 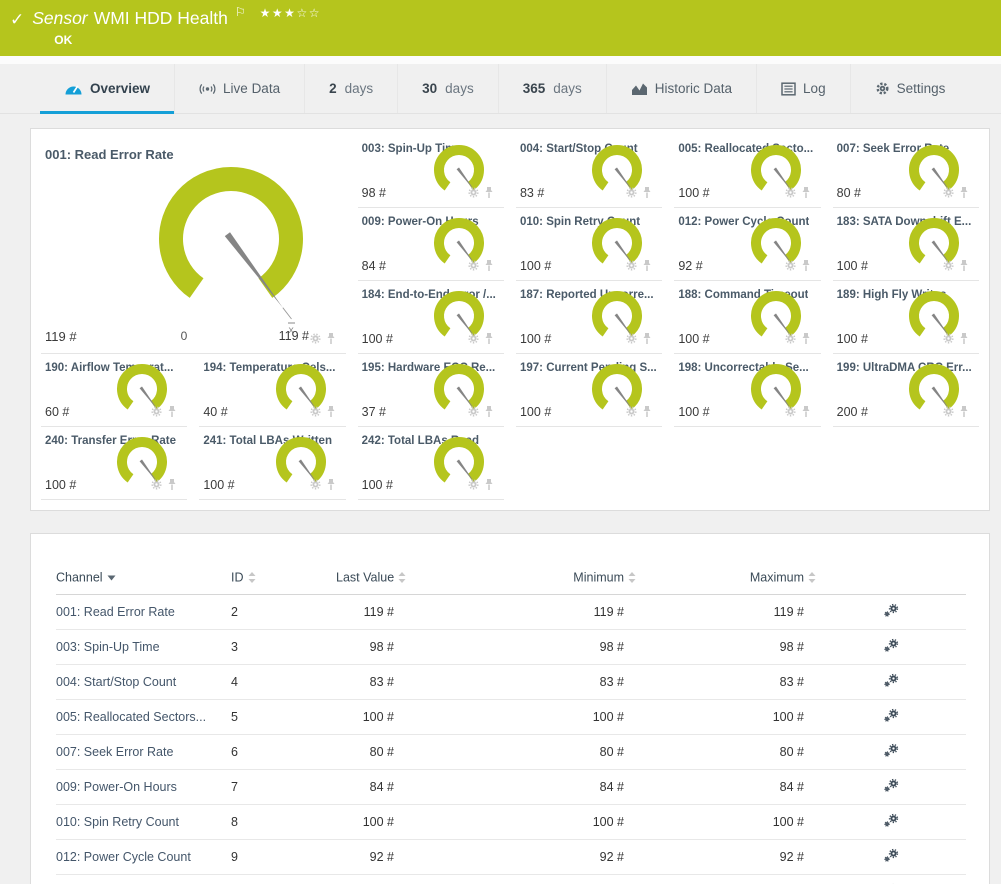 I want to click on priority-stars: ★★★☆☆, so click(x=290, y=13).